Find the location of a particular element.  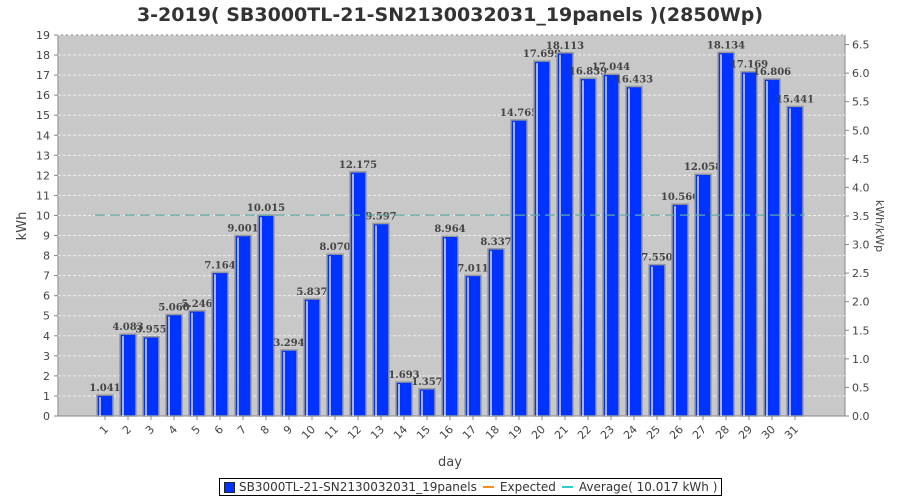

data-label: 15.441 is located at coordinates (795, 99).